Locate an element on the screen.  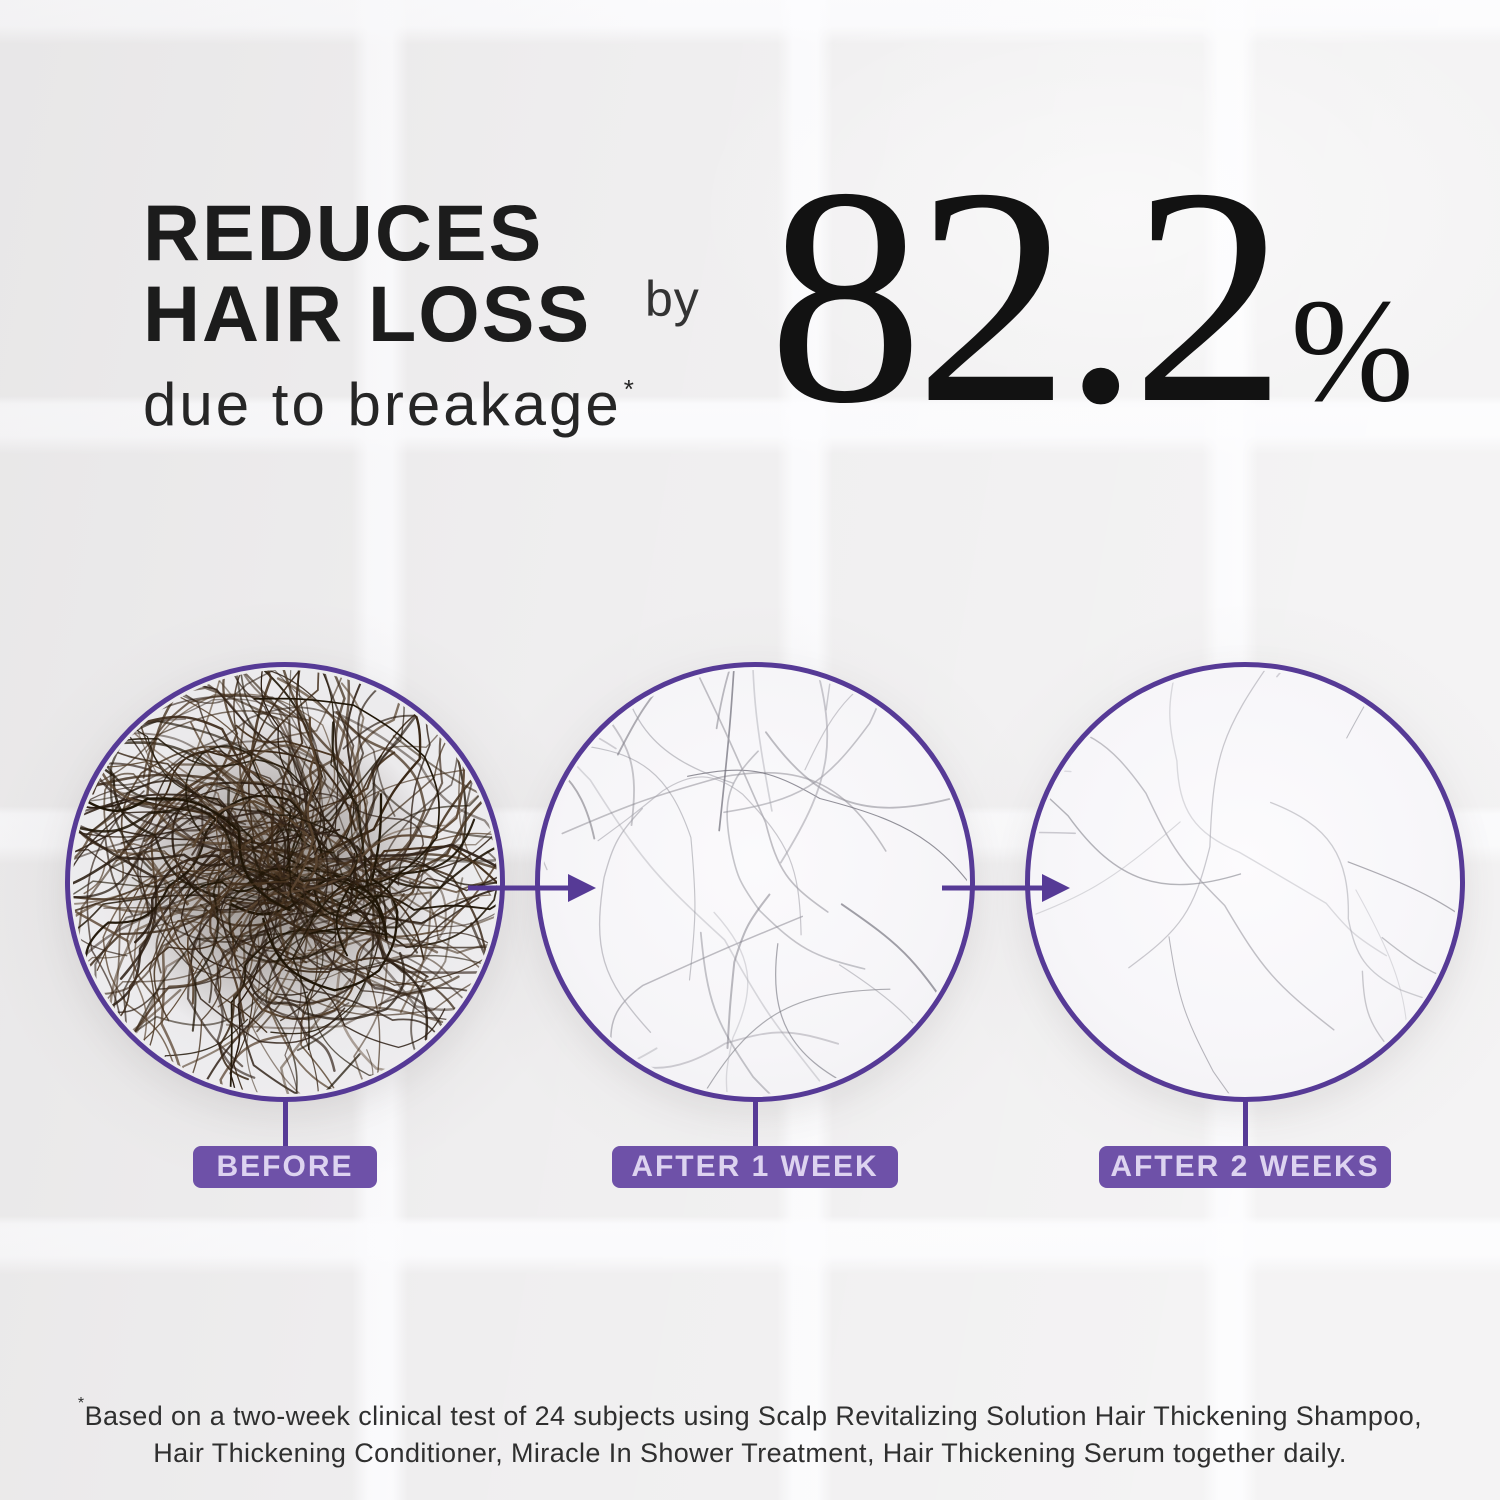
footnote-asterisk: * is located at coordinates (630, 389).